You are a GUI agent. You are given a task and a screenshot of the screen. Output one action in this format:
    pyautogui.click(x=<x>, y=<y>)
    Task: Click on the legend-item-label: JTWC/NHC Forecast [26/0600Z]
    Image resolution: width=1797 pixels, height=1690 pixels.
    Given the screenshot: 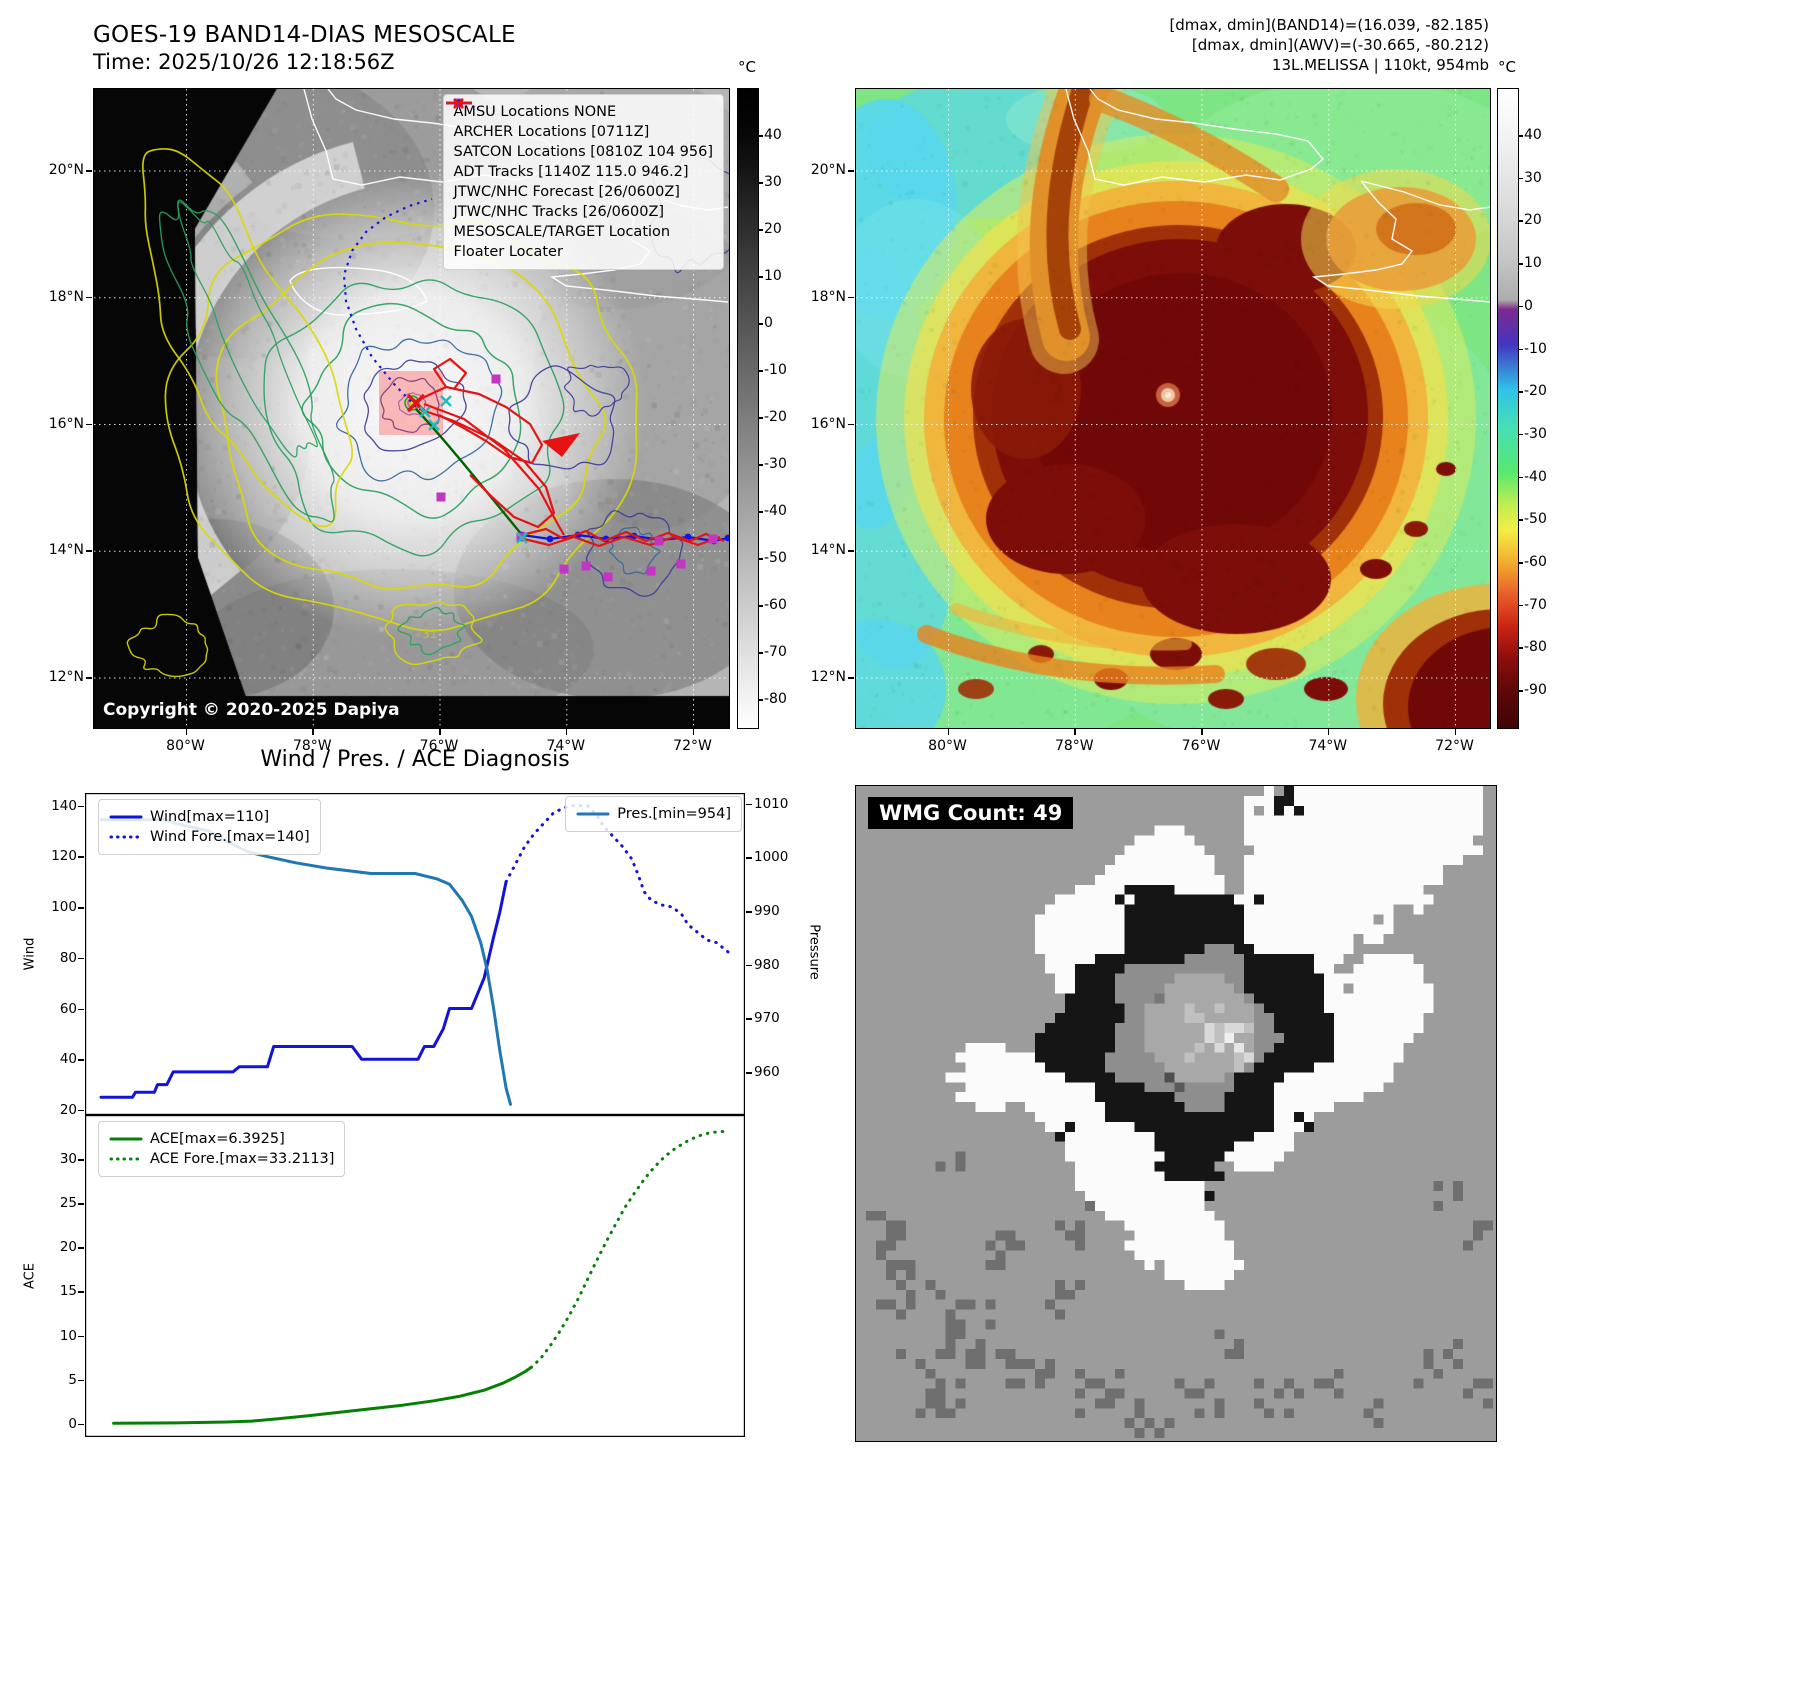 What is the action you would take?
    pyautogui.click(x=566, y=192)
    